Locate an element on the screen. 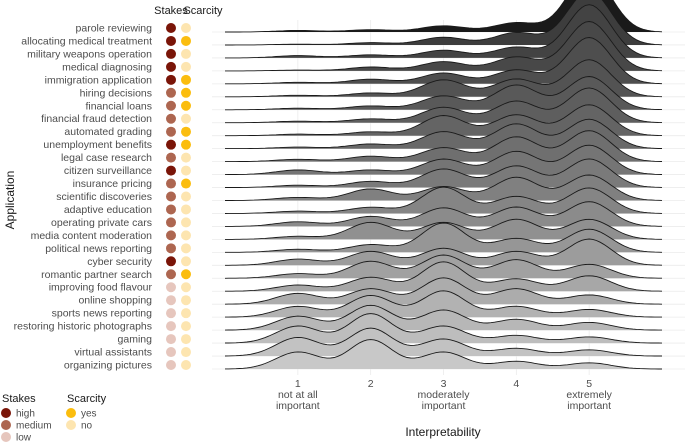 This screenshot has height=443, width=685. ridge-fill-restoring-historic-photographs is located at coordinates (443, 318).